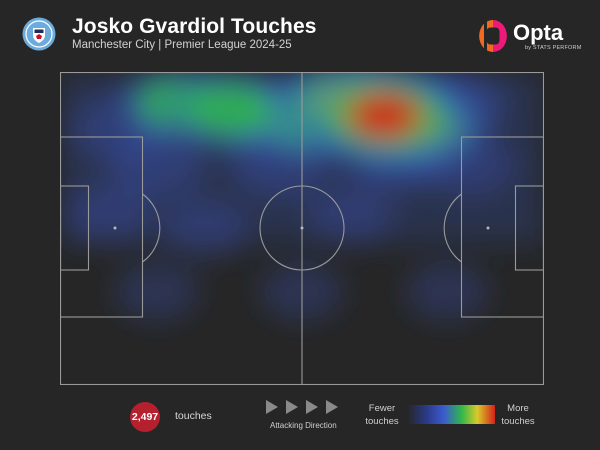  What do you see at coordinates (194, 26) in the screenshot?
I see `chart-title: Josko Gvardiol Touches` at bounding box center [194, 26].